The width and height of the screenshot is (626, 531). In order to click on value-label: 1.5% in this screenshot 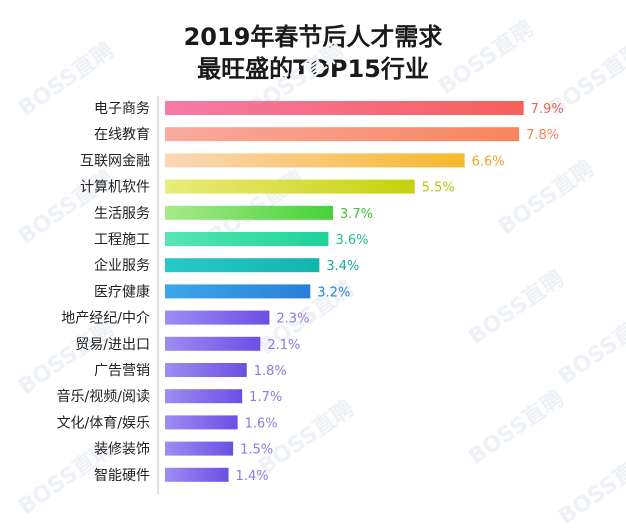, I will do `click(256, 450)`.